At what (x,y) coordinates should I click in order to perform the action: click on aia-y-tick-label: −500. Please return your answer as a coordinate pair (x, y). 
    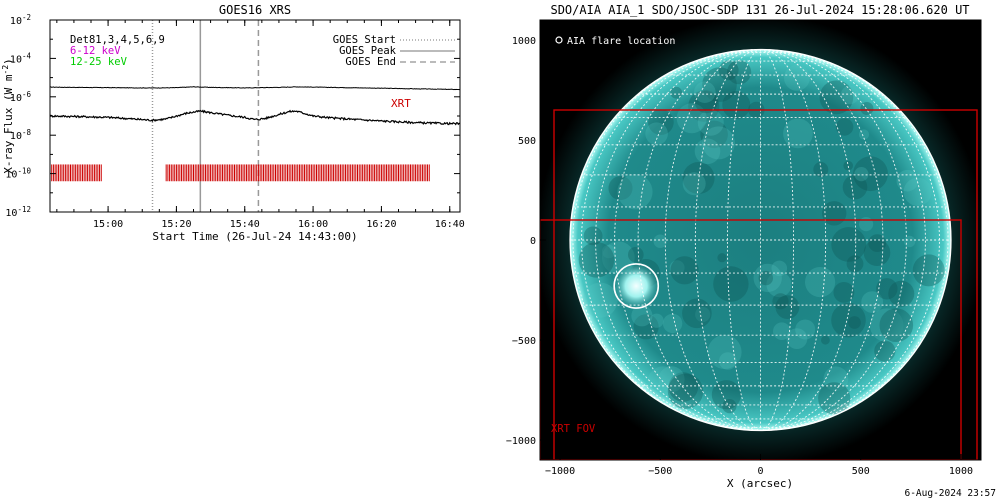
    Looking at the image, I should click on (524, 341).